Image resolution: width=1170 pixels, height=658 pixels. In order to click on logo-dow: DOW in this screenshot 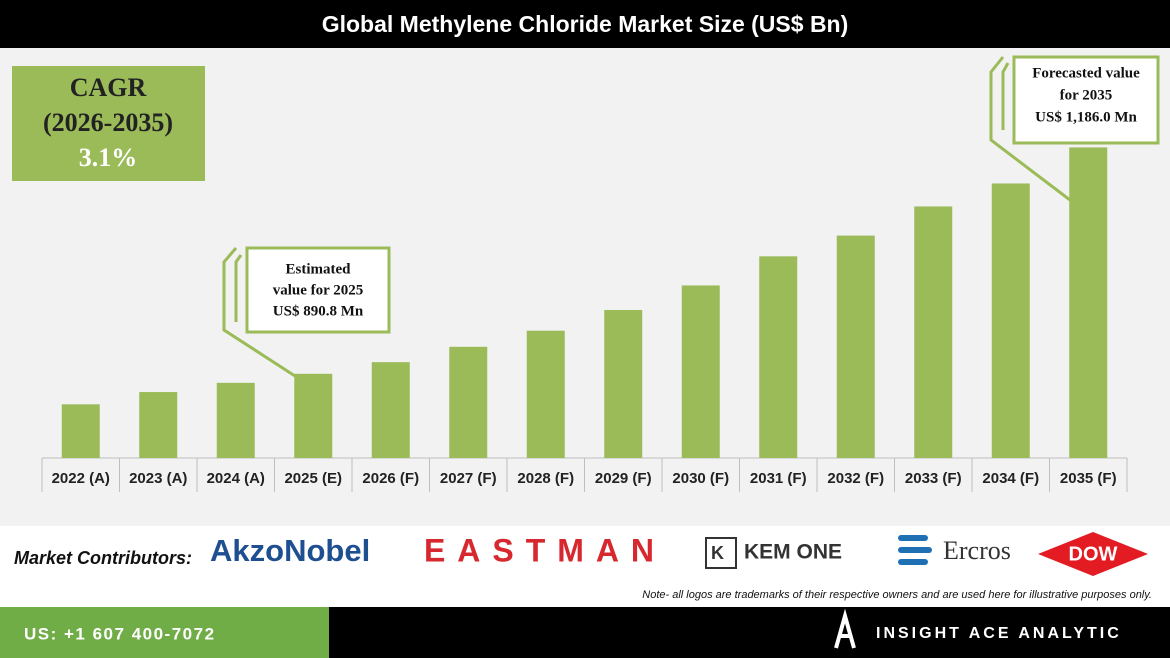, I will do `click(1093, 554)`.